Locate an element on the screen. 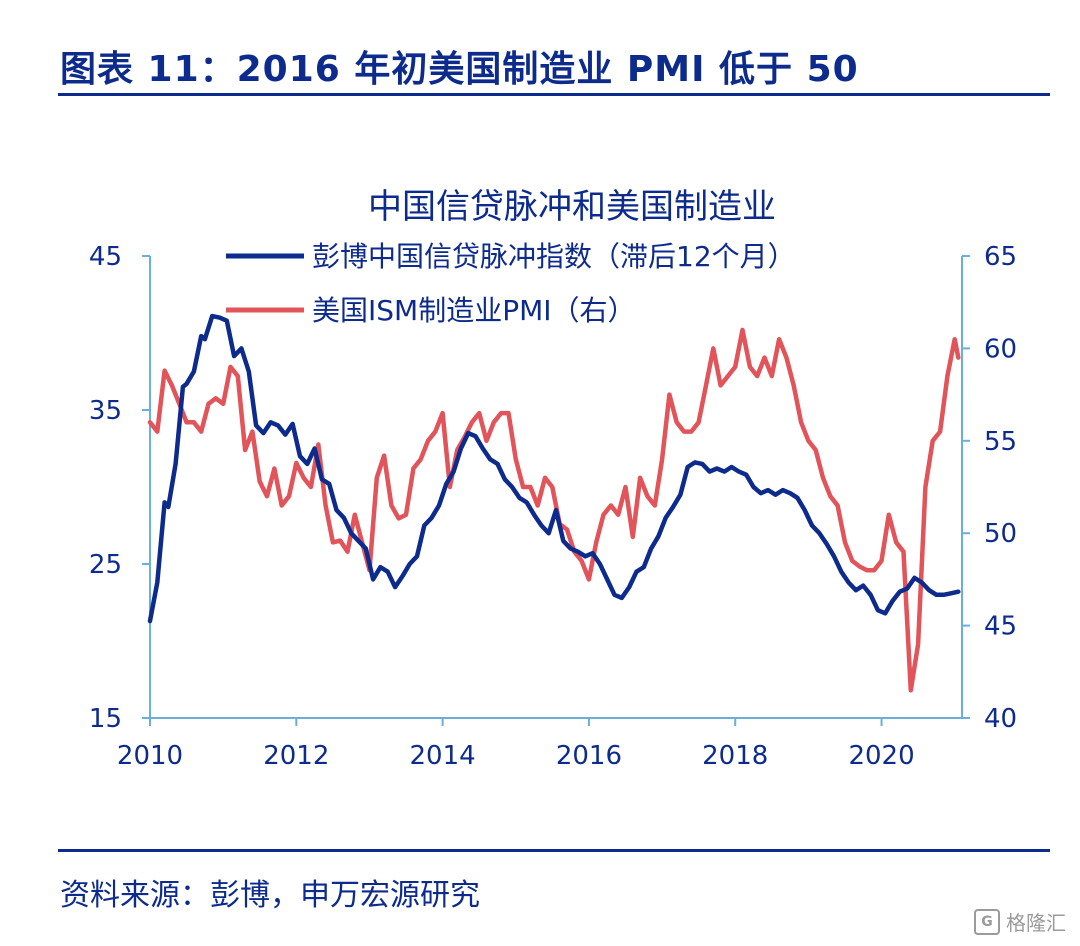 The image size is (1080, 946). legend-label-credit-impulse: 彭博中国信贷脉冲指数（滞后12个月） is located at coordinates (554, 256).